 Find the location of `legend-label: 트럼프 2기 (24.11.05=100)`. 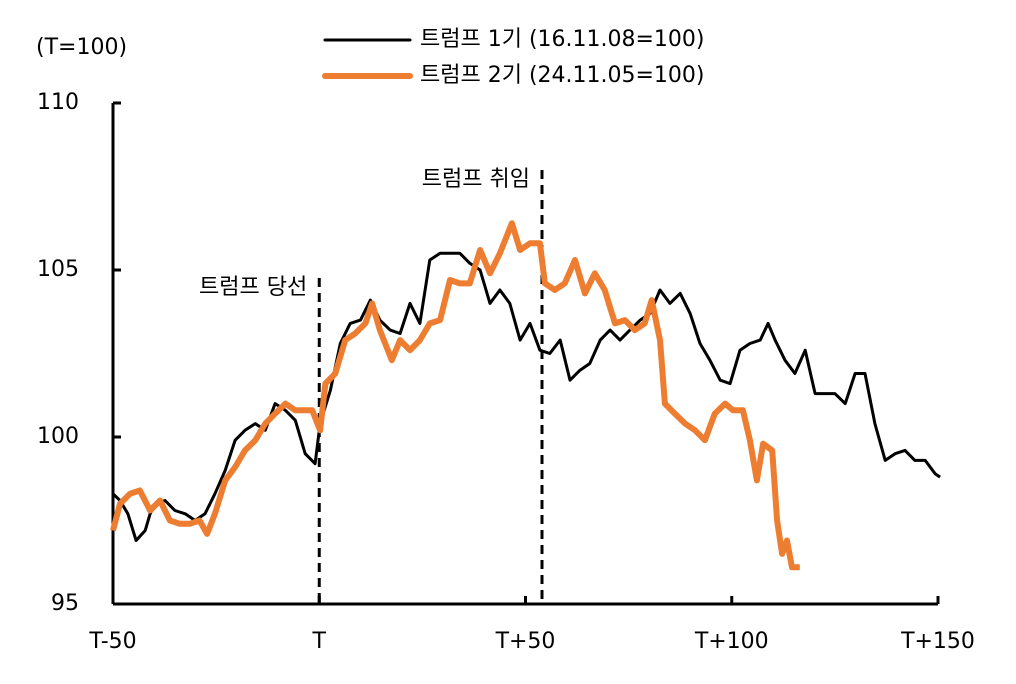

legend-label: 트럼프 2기 (24.11.05=100) is located at coordinates (562, 75).